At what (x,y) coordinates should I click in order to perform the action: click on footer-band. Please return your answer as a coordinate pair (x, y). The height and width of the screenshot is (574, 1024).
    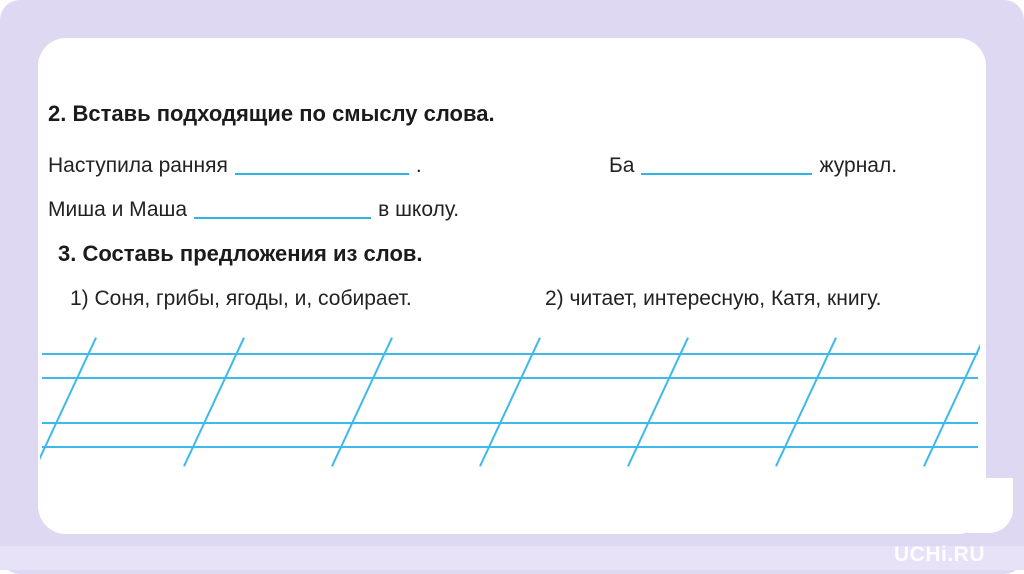
    Looking at the image, I should click on (512, 558).